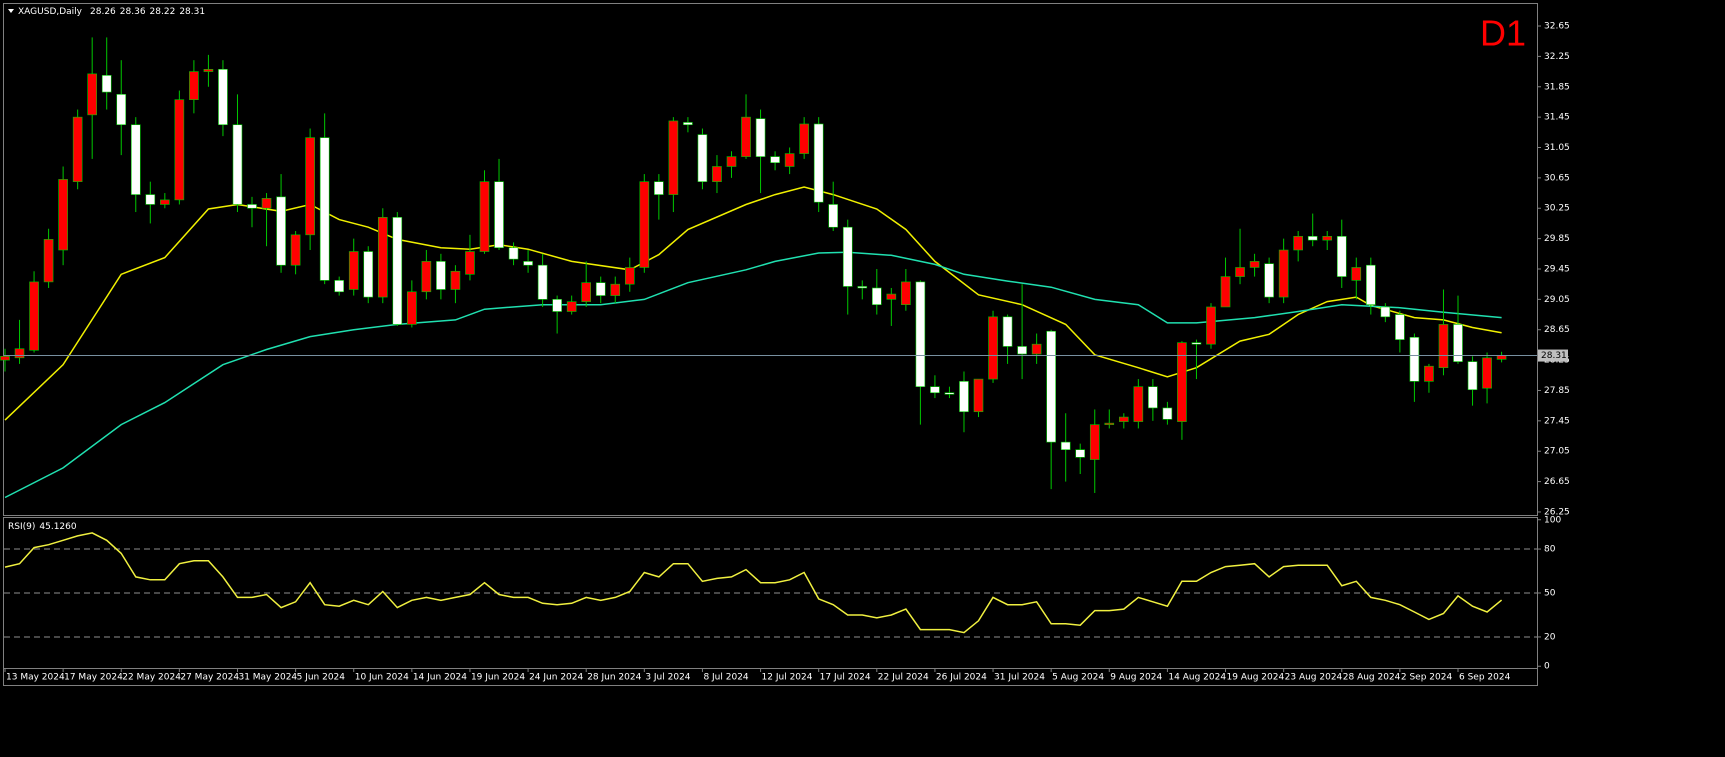 The image size is (1725, 757). What do you see at coordinates (1197, 678) in the screenshot?
I see `x-tick-label: 14 Aug 2024` at bounding box center [1197, 678].